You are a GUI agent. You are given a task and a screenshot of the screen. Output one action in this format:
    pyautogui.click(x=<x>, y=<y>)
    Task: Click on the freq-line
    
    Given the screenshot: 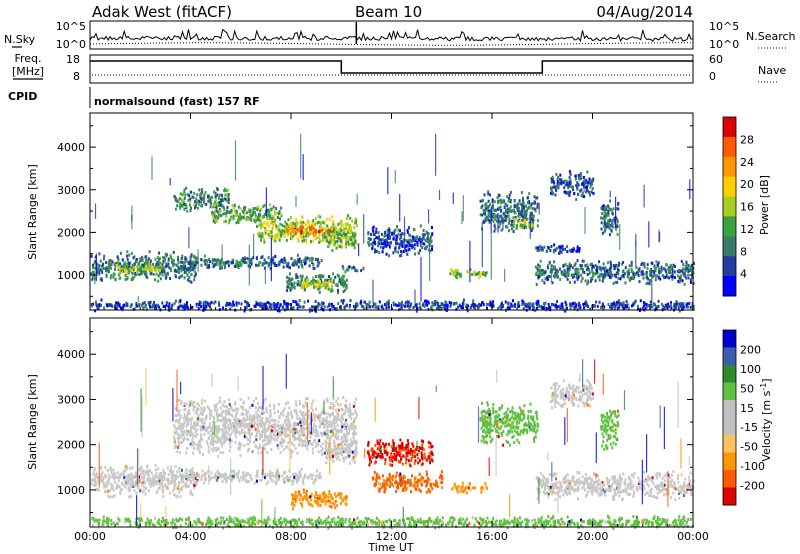 What is the action you would take?
    pyautogui.click(x=391, y=67)
    